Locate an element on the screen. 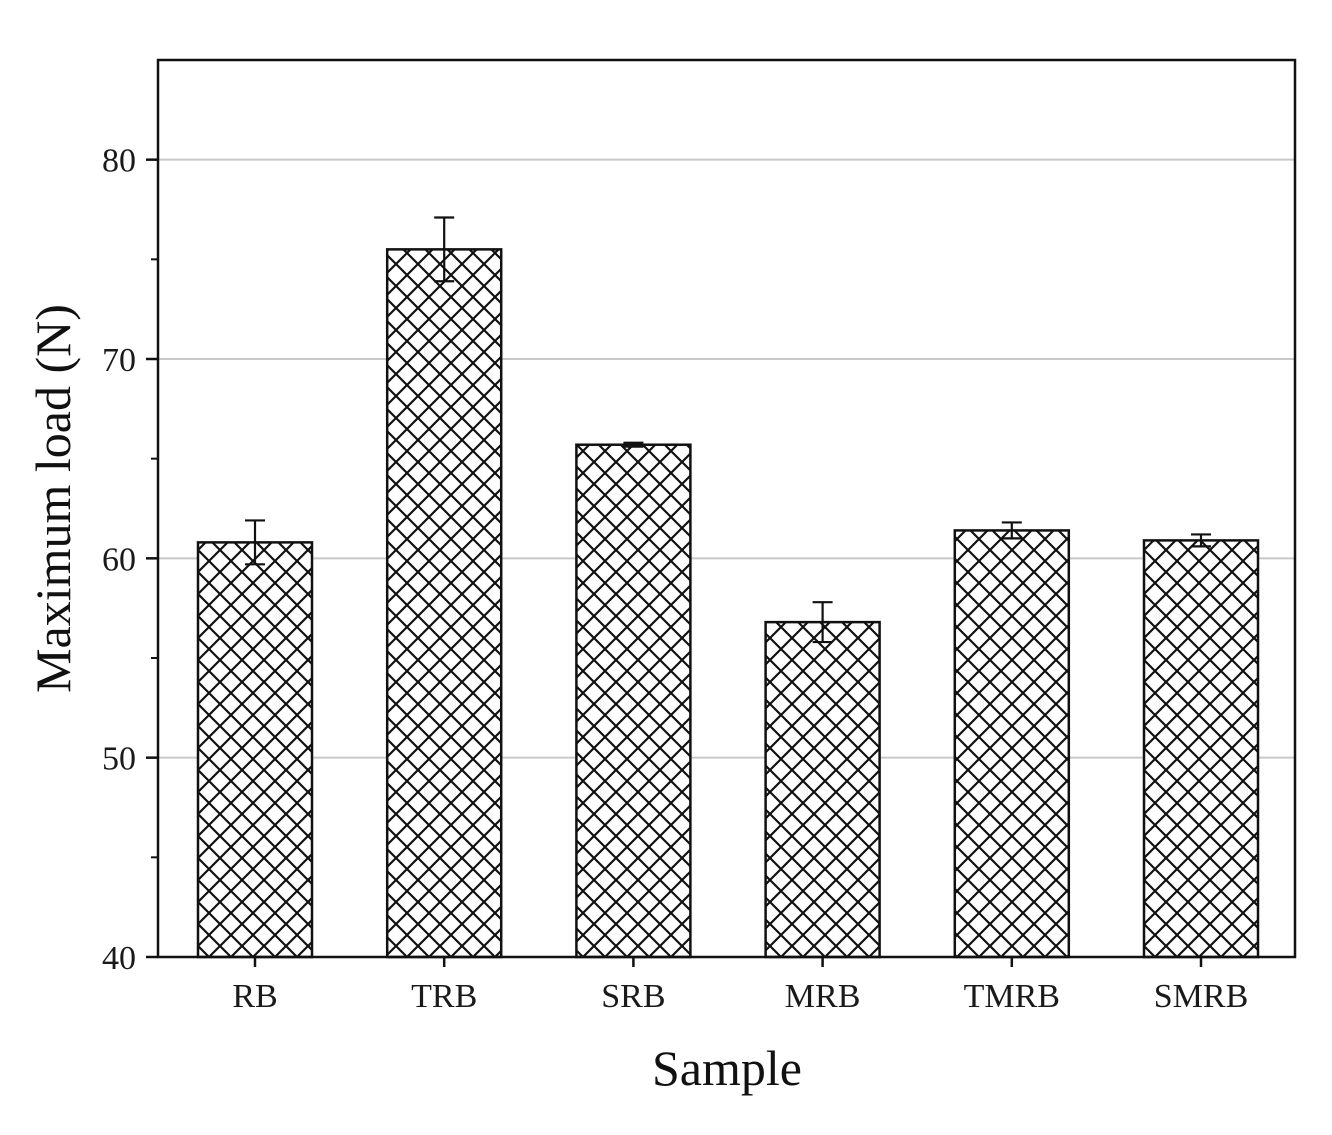 This screenshot has width=1332, height=1135. y-tick-label: 60 is located at coordinates (119, 559).